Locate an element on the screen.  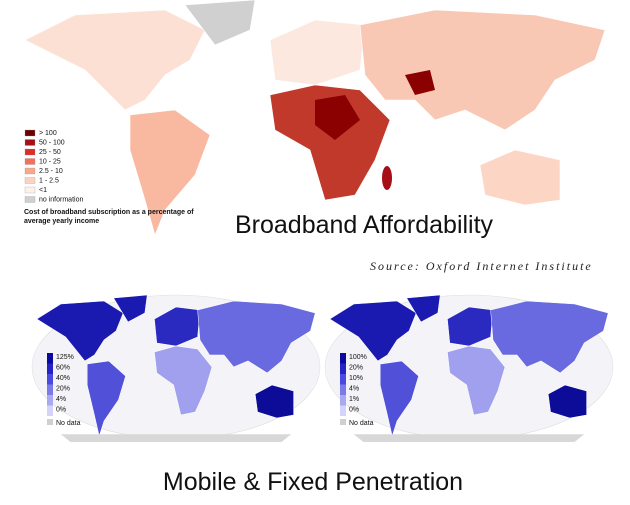
legend-label: > 100 is located at coordinates (48, 133).